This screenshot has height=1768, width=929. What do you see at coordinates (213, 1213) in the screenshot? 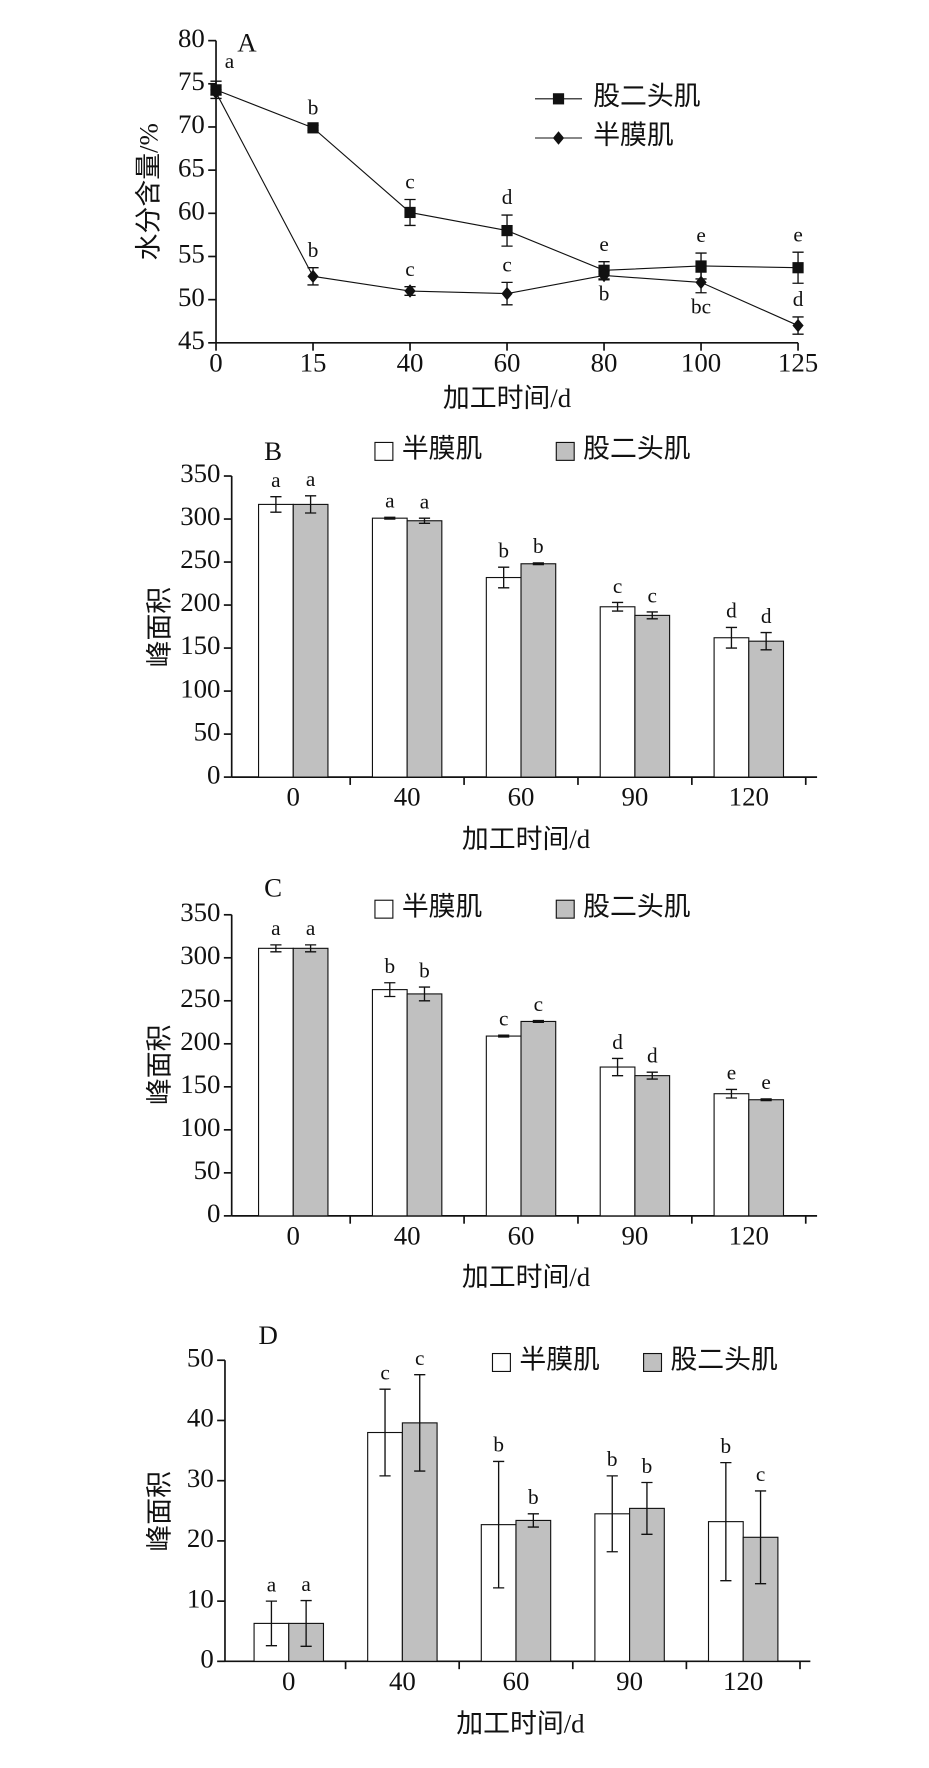
I see `y-tick-label: 0` at bounding box center [213, 1213].